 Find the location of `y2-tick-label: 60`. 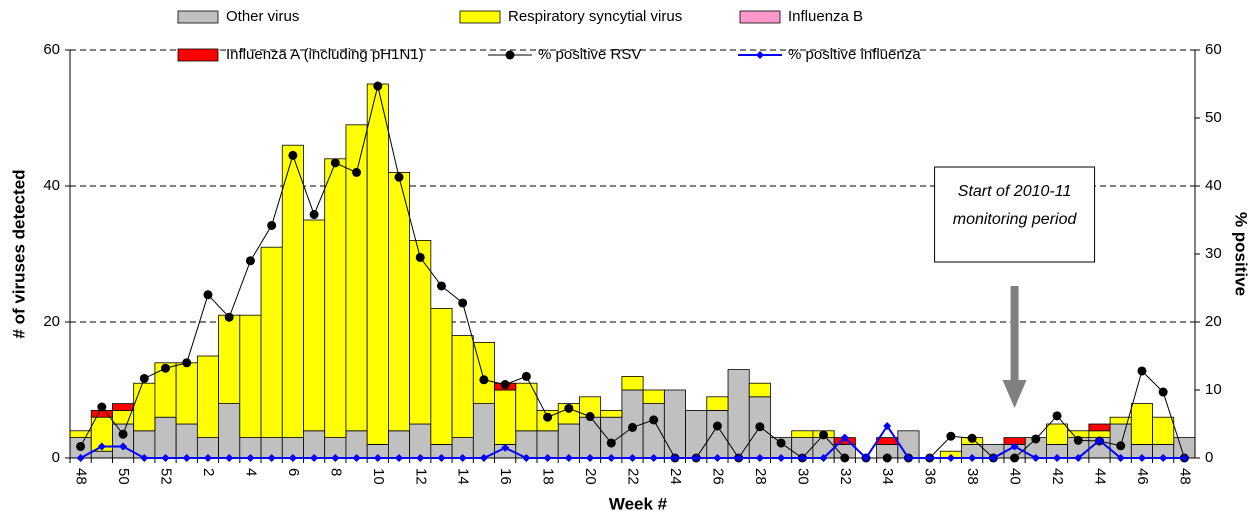

y2-tick-label: 60 is located at coordinates (1213, 49).